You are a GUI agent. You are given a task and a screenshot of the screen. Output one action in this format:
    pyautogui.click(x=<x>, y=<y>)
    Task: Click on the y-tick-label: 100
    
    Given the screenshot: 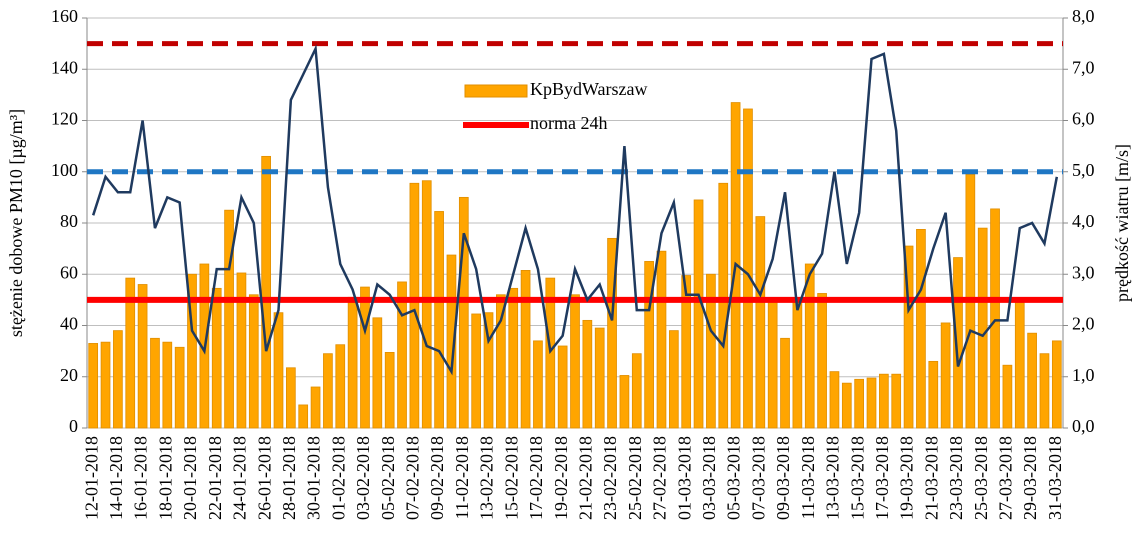 What is the action you would take?
    pyautogui.click(x=64, y=170)
    